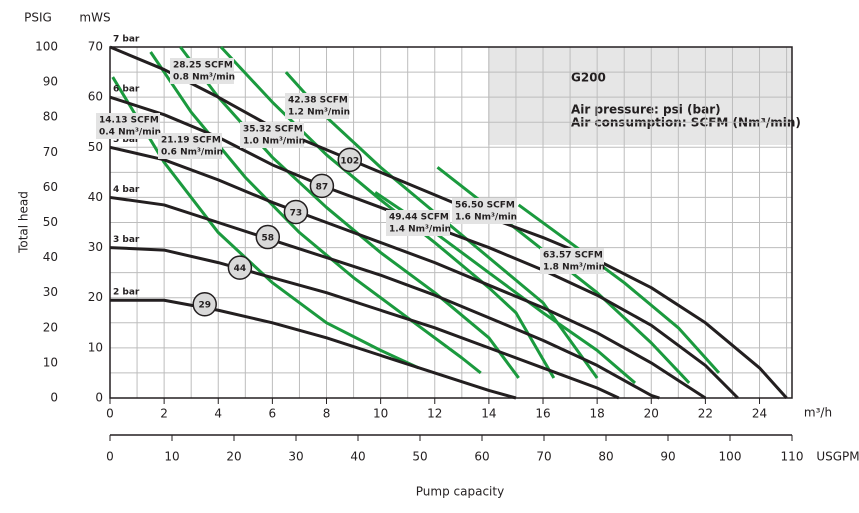 The height and width of the screenshot is (513, 859). Describe the element at coordinates (46, 47) in the screenshot. I see `y2-tick-label: 100` at that location.